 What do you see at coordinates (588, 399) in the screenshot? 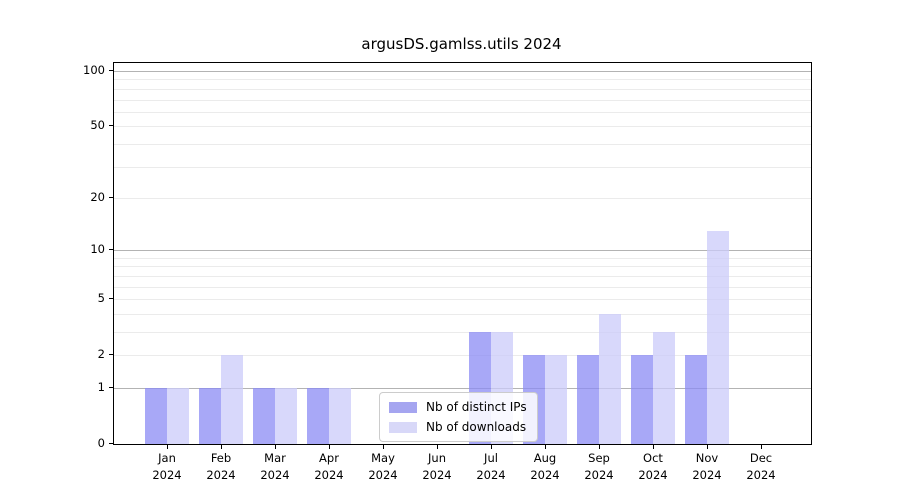
I see `bar-distinct-ips-sep` at bounding box center [588, 399].